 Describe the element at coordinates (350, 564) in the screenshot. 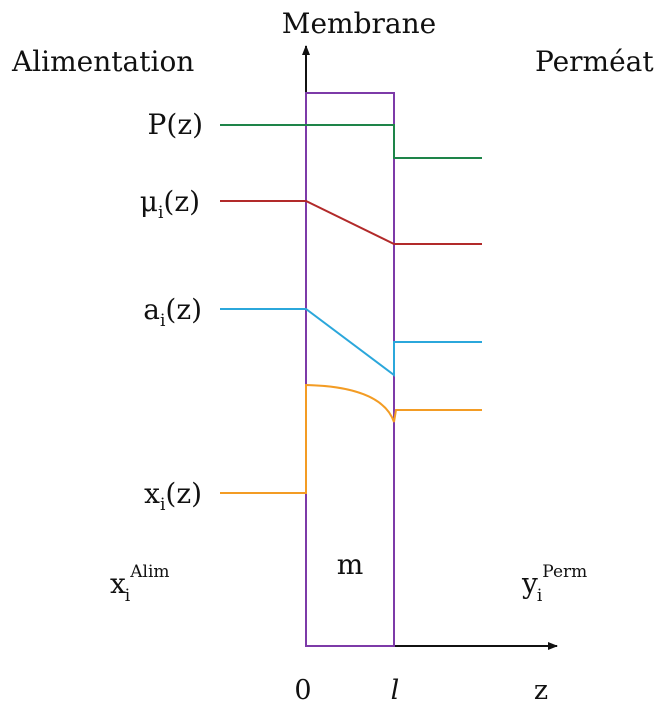

I see `membrane-label: m` at that location.